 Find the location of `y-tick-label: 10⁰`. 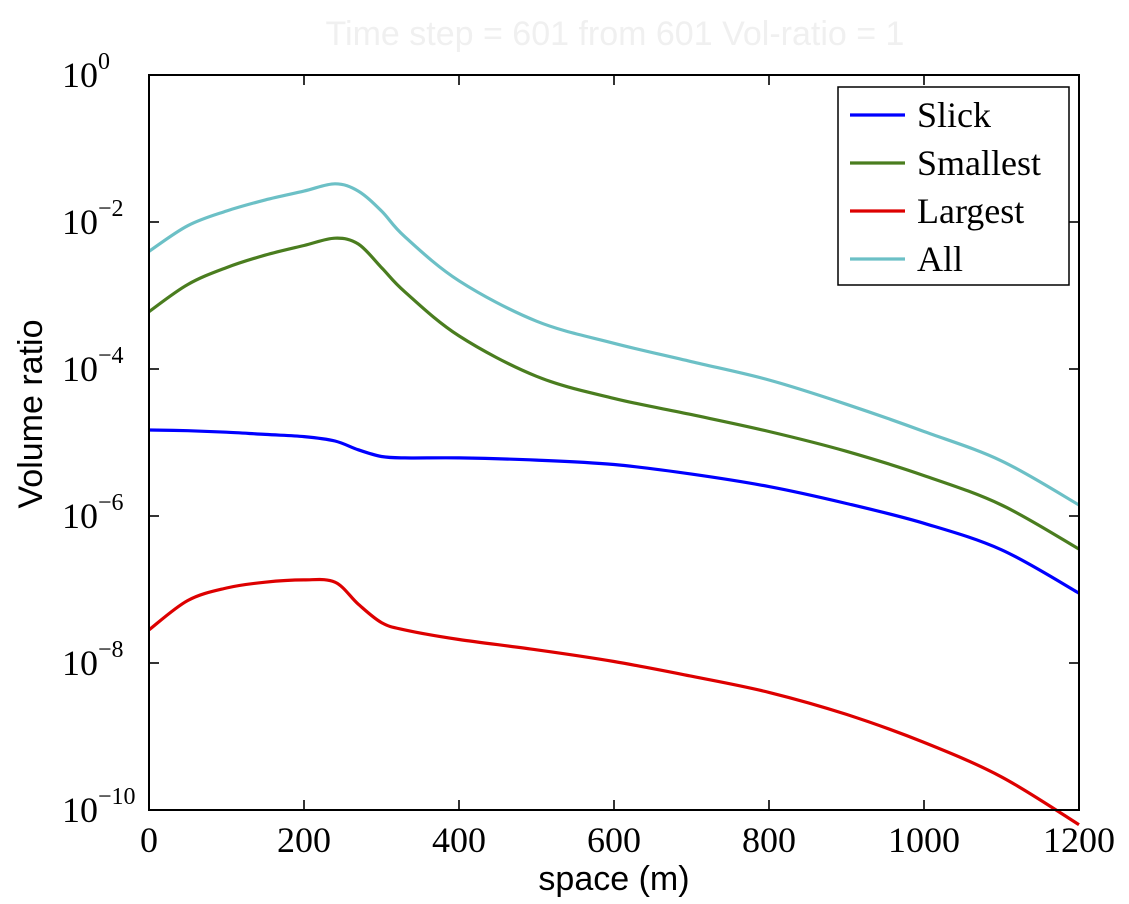

y-tick-label: 10⁰ is located at coordinates (86, 72).